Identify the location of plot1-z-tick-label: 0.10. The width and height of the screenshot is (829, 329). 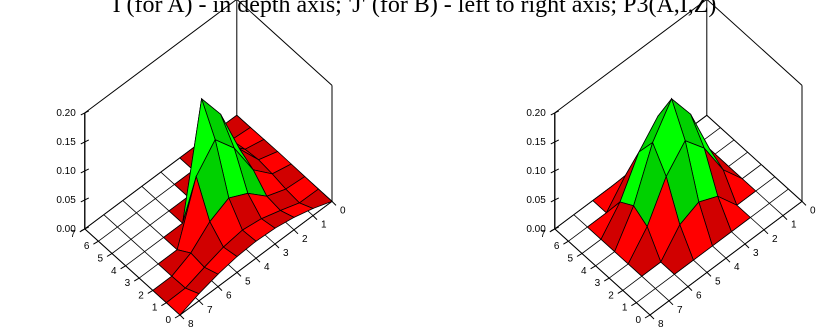
(66, 171).